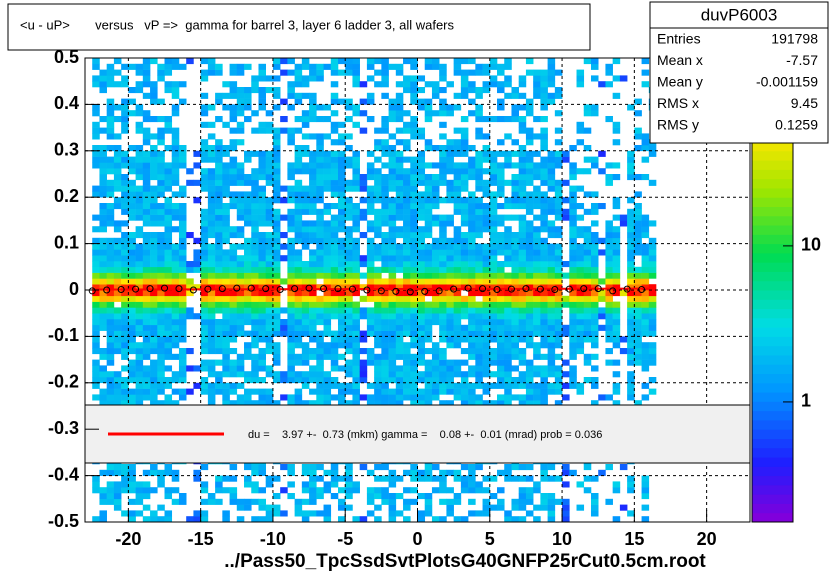 Image resolution: width=833 pixels, height=584 pixels. Describe the element at coordinates (772, 192) in the screenshot. I see `color-bar-step` at that location.